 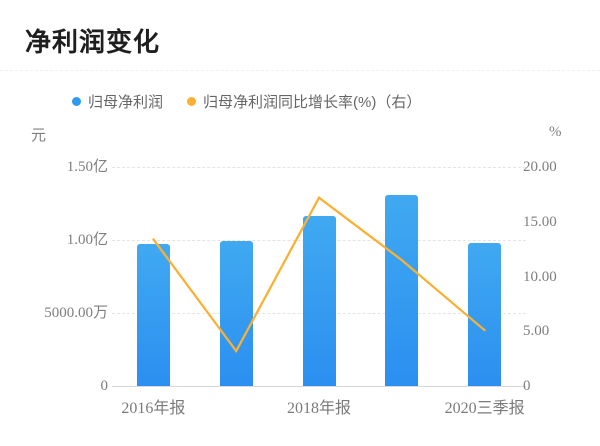 I want to click on line-series-marker-icon, so click(x=192, y=101).